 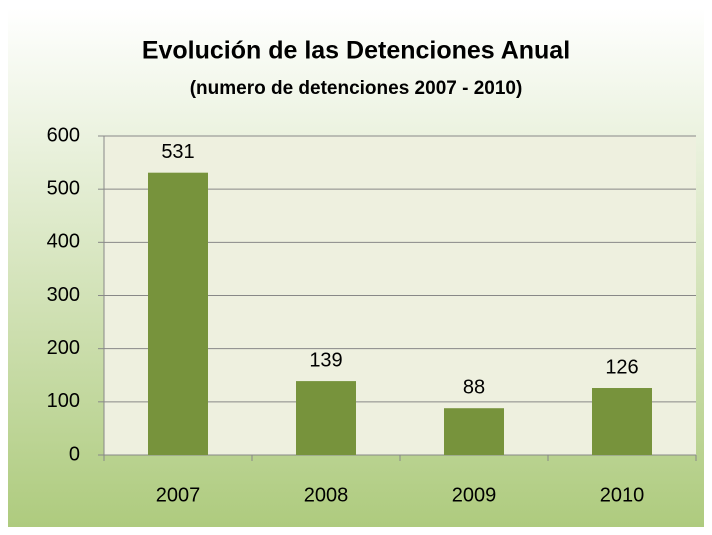 What do you see at coordinates (622, 495) in the screenshot?
I see `x-tick-label: 2010` at bounding box center [622, 495].